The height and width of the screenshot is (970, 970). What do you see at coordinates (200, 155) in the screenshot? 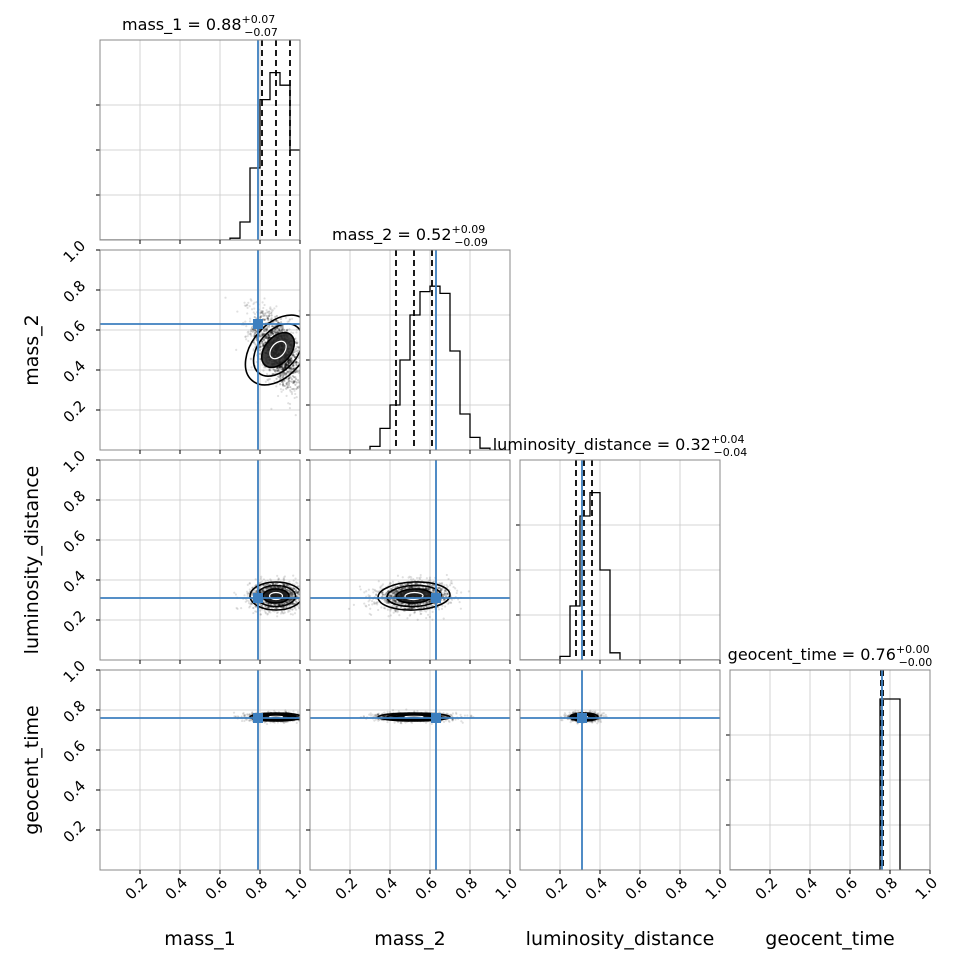
I see `histogram-step` at bounding box center [200, 155].